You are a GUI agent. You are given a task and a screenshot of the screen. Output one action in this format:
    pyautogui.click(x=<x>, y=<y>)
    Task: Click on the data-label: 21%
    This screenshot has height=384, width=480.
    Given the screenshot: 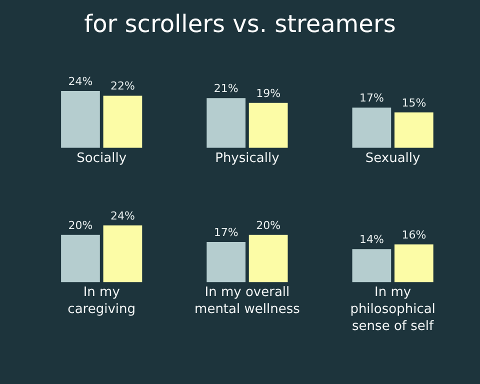 What is the action you would take?
    pyautogui.click(x=226, y=89)
    